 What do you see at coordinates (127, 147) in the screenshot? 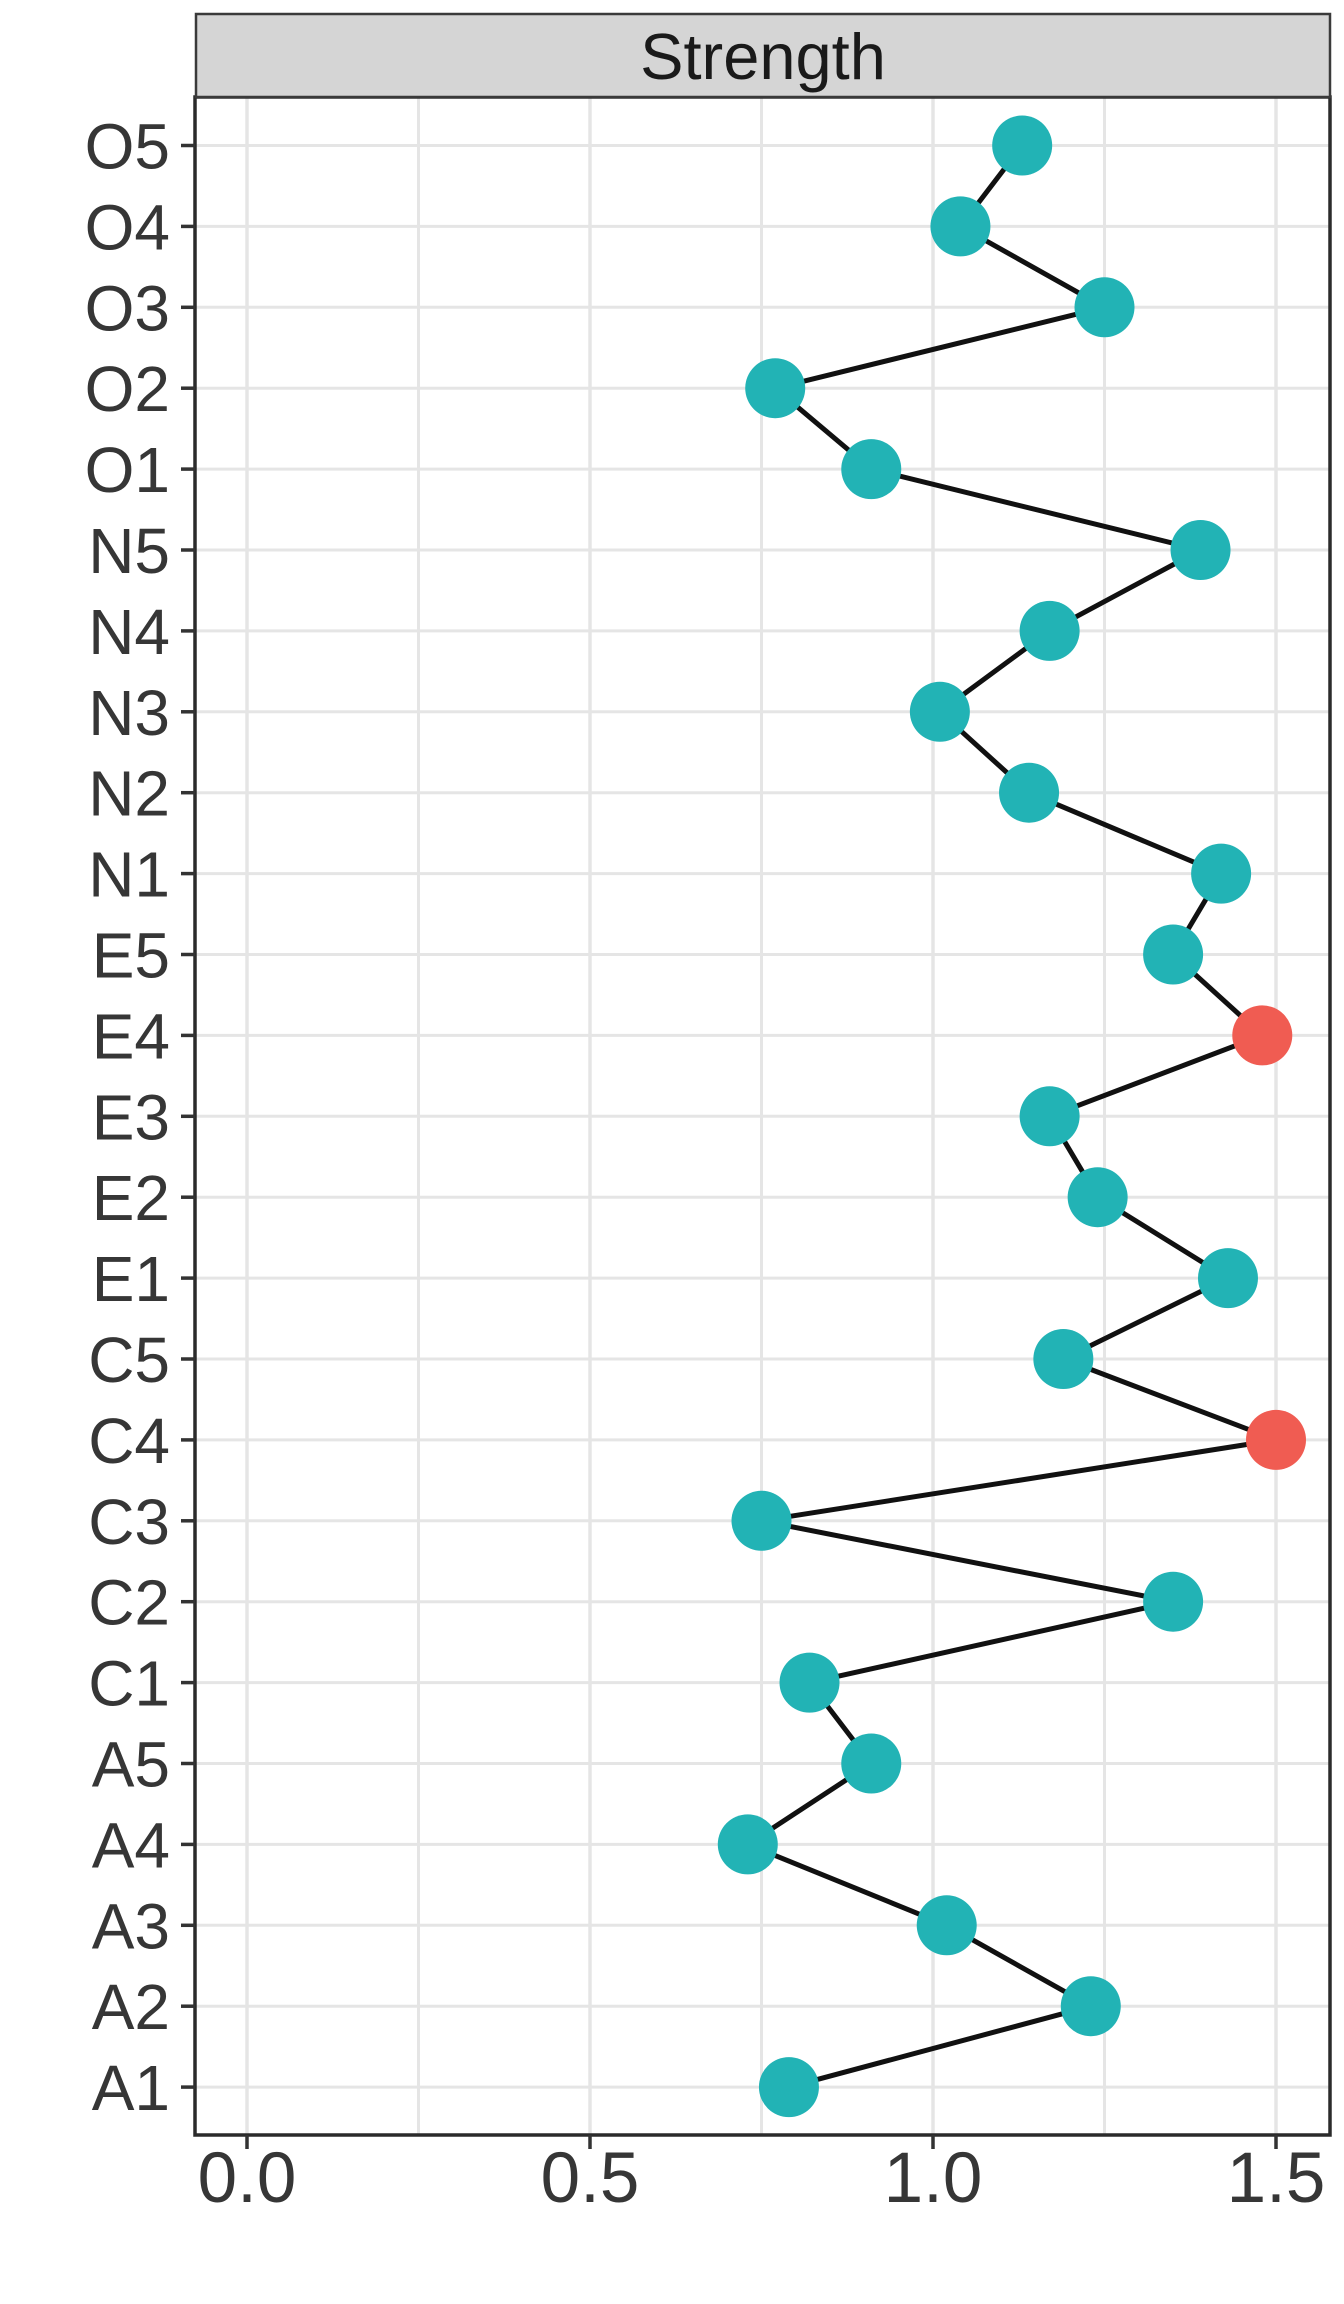
I see `y-axis-label: O5` at bounding box center [127, 147].